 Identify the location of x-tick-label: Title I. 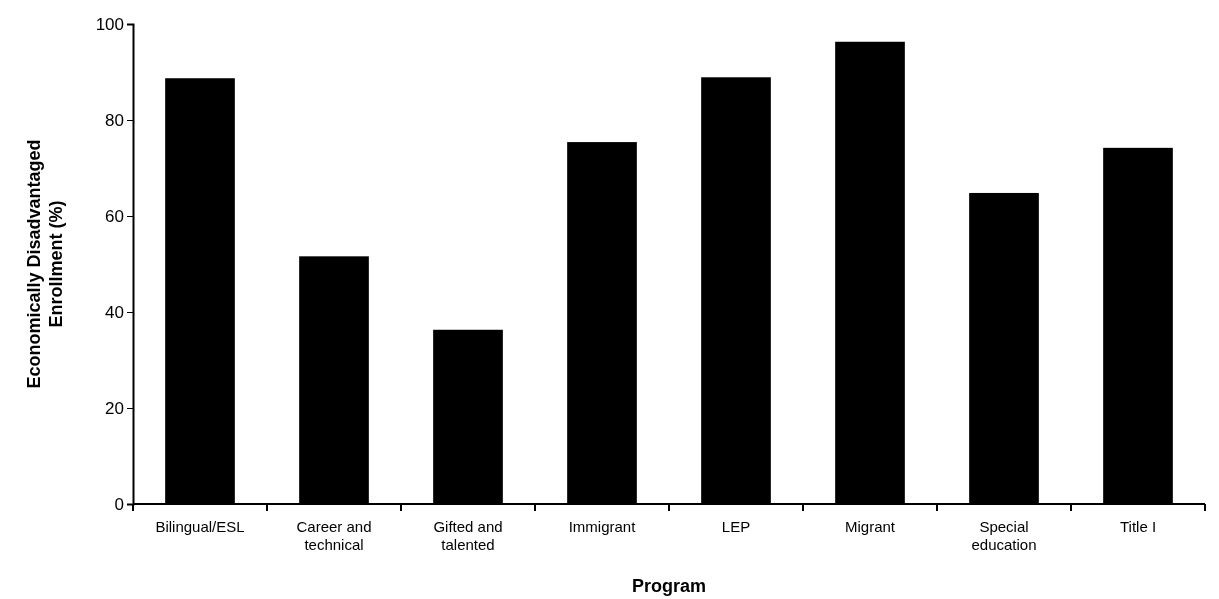
(1138, 526).